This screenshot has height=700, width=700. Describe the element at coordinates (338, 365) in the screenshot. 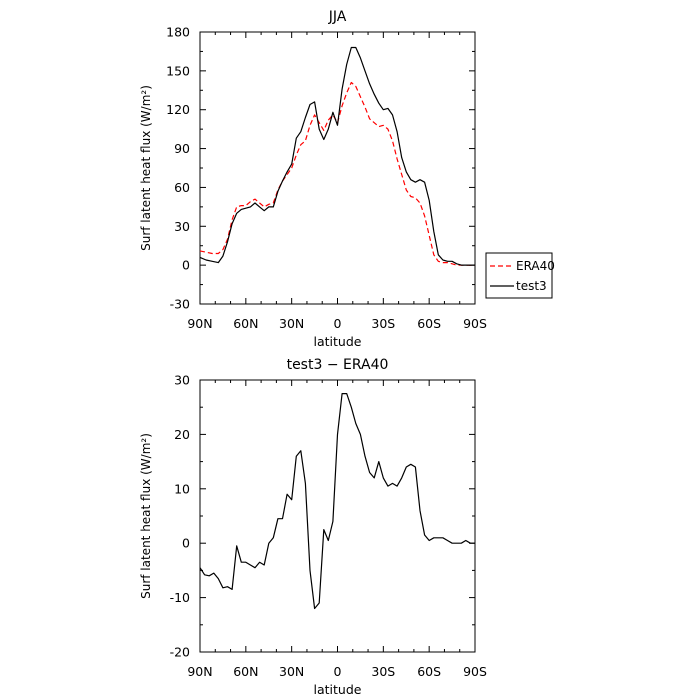

I see `chart-title: test3 − ERA40` at that location.